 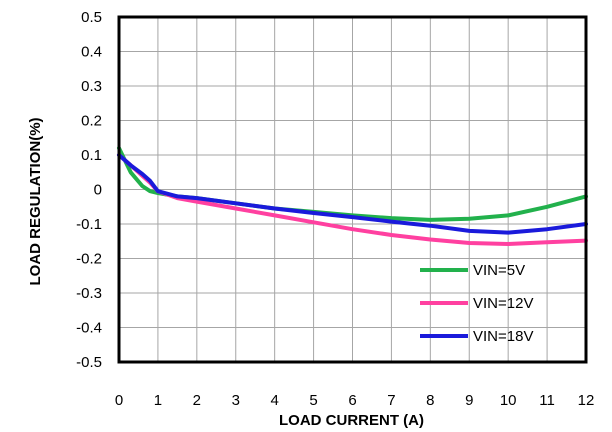 I want to click on x-tick-label: 12, so click(x=586, y=400).